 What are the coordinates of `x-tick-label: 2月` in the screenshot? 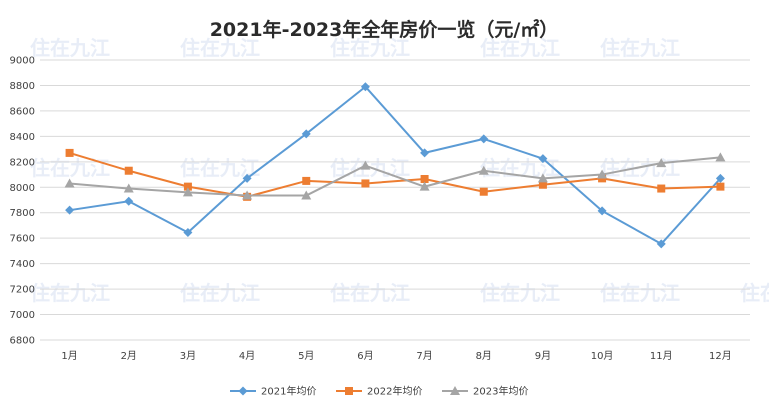 It's located at (129, 356).